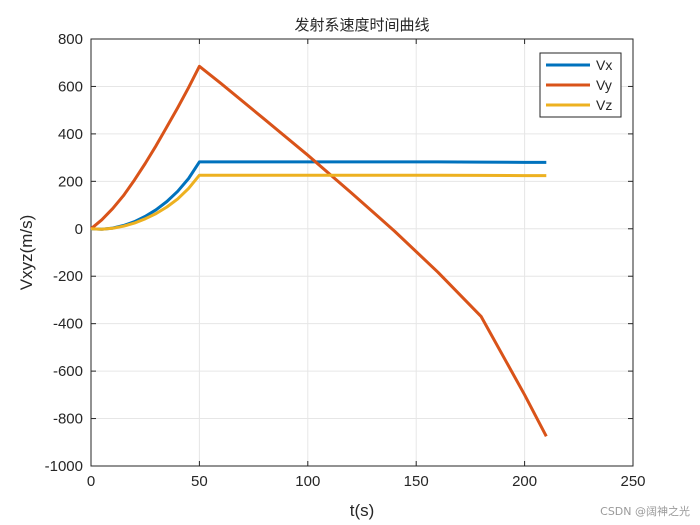  Describe the element at coordinates (580, 85) in the screenshot. I see `legend: Vx Vy Vz` at that location.